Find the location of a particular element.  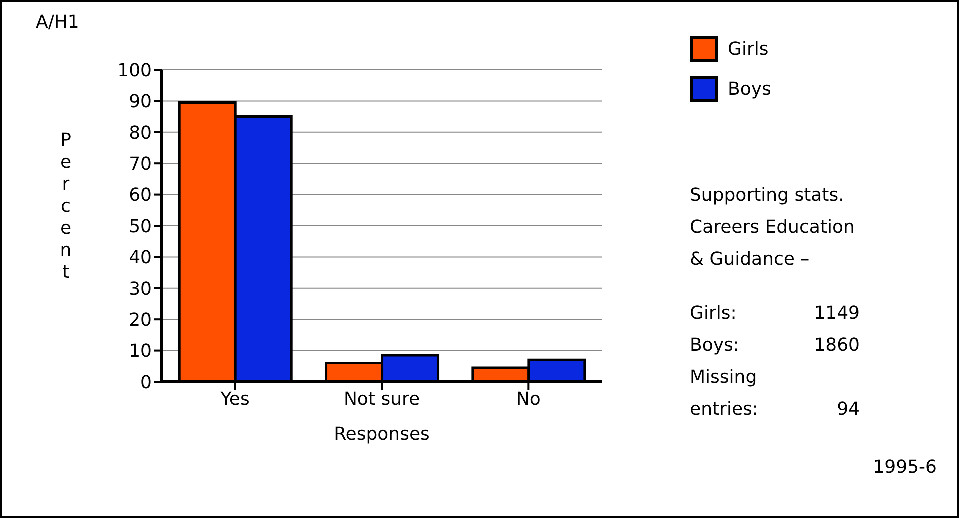

y-tick-label: 90 is located at coordinates (140, 102).